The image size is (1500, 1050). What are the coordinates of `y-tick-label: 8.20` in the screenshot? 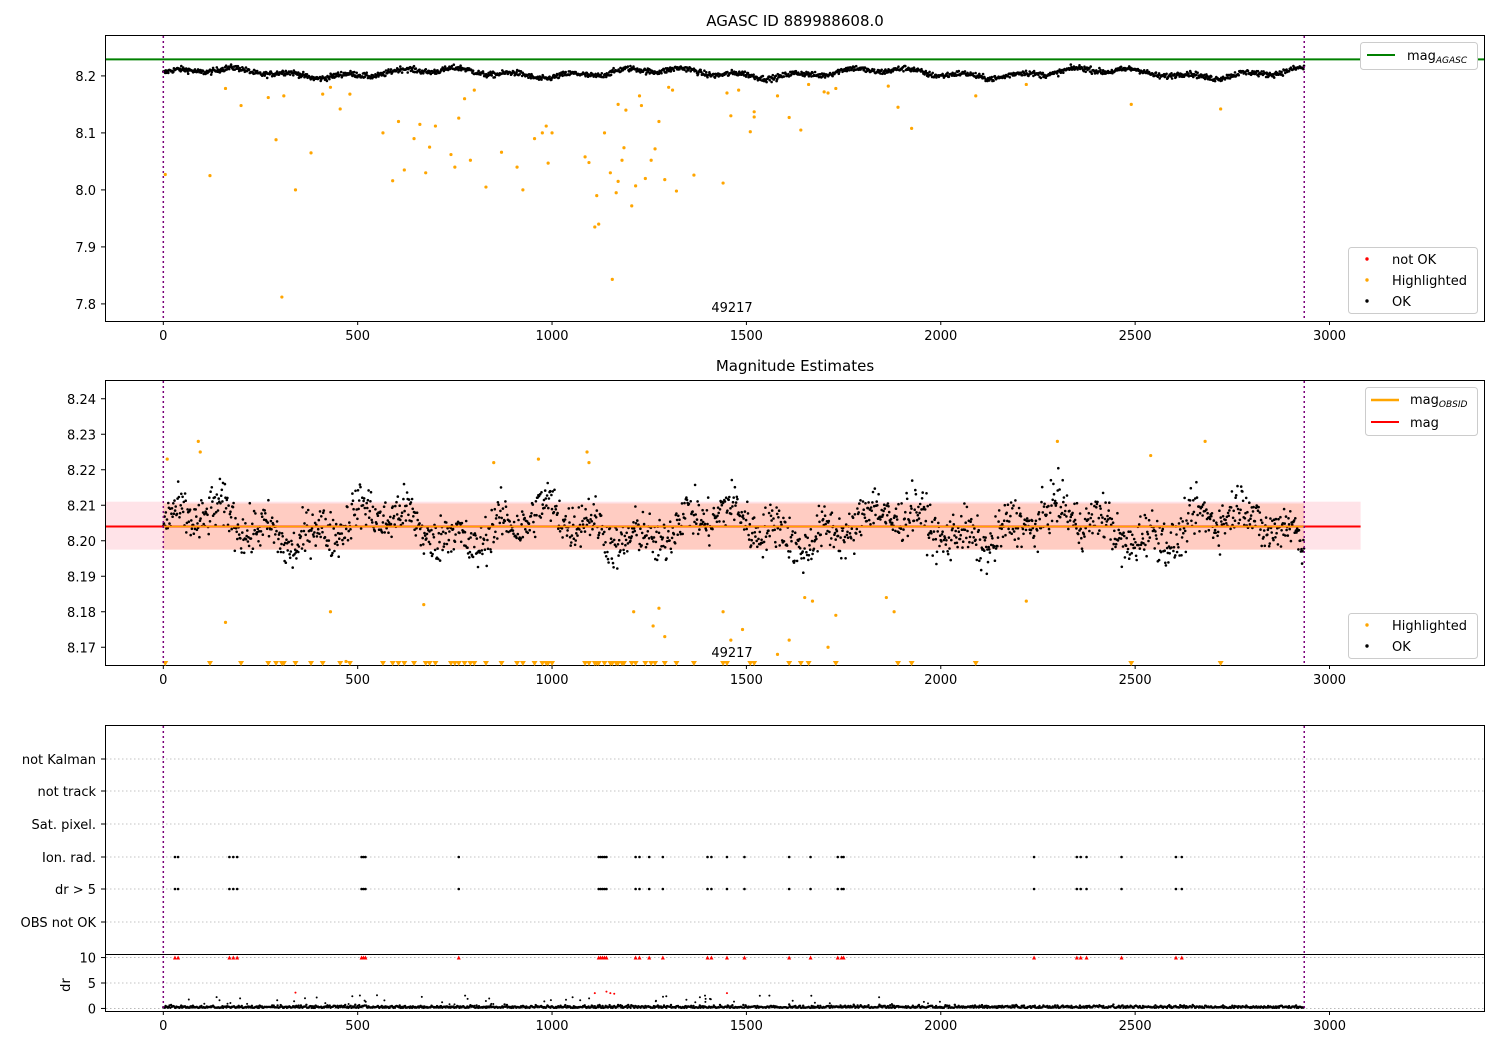 It's located at (81, 542).